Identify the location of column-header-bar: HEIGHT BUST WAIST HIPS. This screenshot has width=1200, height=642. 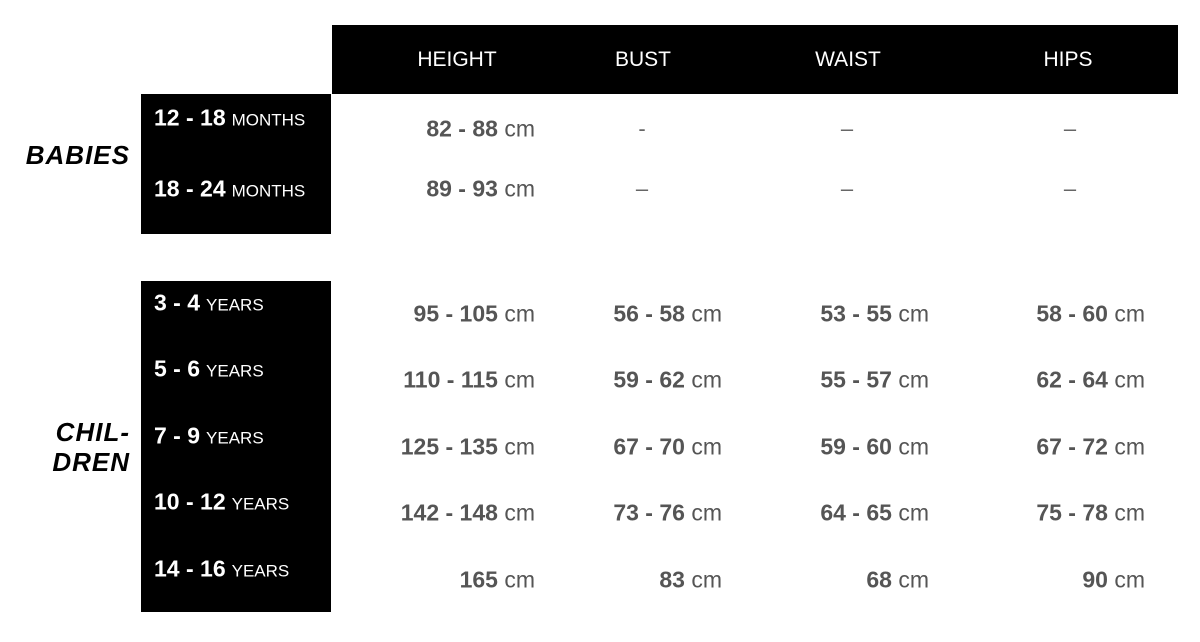
(755, 59).